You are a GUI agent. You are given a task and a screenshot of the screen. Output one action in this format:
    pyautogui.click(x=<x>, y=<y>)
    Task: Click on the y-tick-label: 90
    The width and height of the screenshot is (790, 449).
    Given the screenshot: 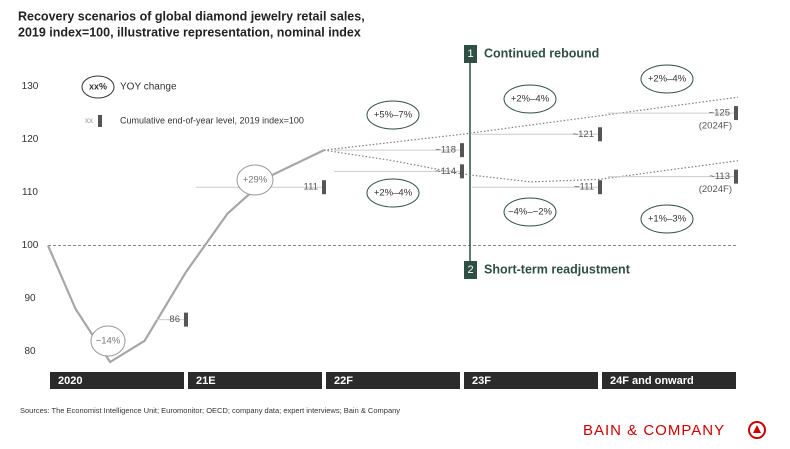 What is the action you would take?
    pyautogui.click(x=30, y=298)
    